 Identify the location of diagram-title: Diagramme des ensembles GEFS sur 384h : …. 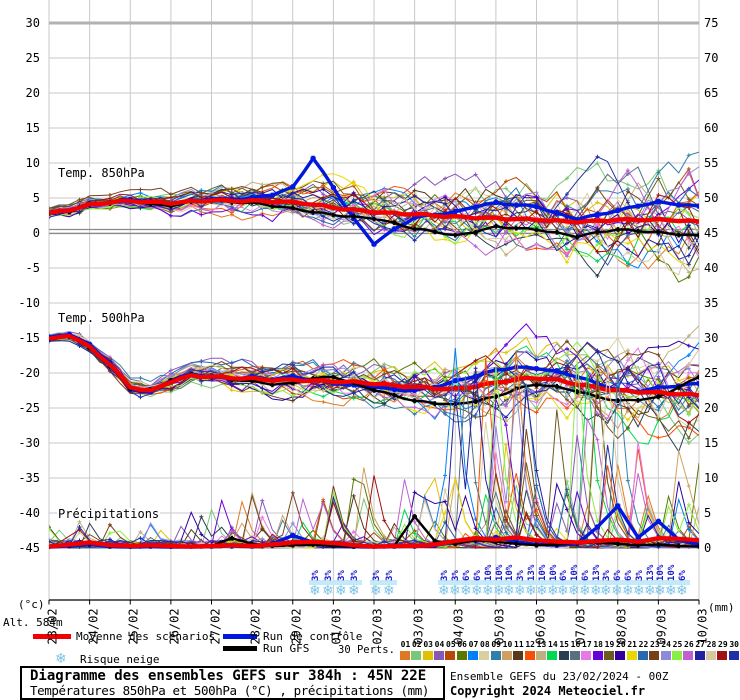
(228, 676).